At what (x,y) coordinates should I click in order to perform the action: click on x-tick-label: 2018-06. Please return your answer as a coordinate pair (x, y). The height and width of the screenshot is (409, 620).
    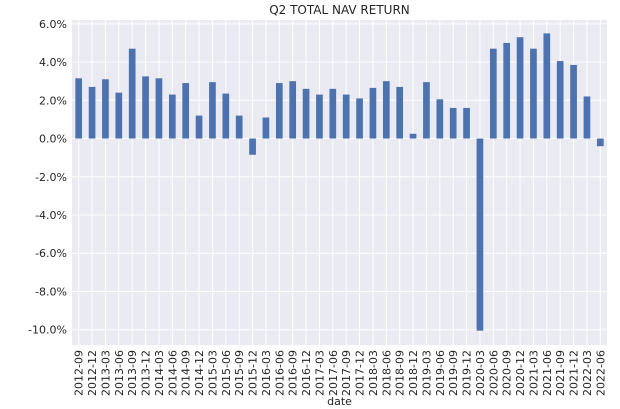
    Looking at the image, I should click on (386, 373).